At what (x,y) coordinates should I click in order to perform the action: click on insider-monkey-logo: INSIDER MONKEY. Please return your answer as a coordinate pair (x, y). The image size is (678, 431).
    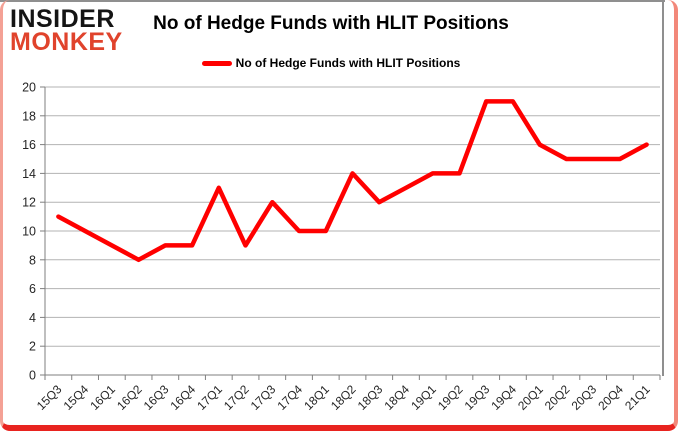
    Looking at the image, I should click on (66, 30).